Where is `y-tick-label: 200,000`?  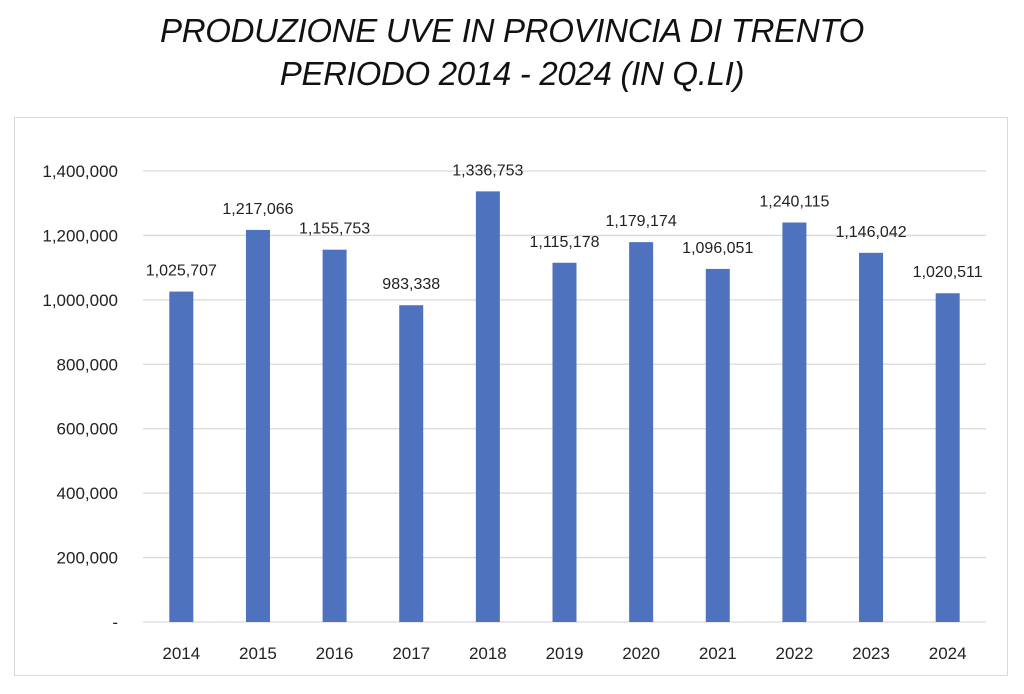
y-tick-label: 200,000 is located at coordinates (87, 558).